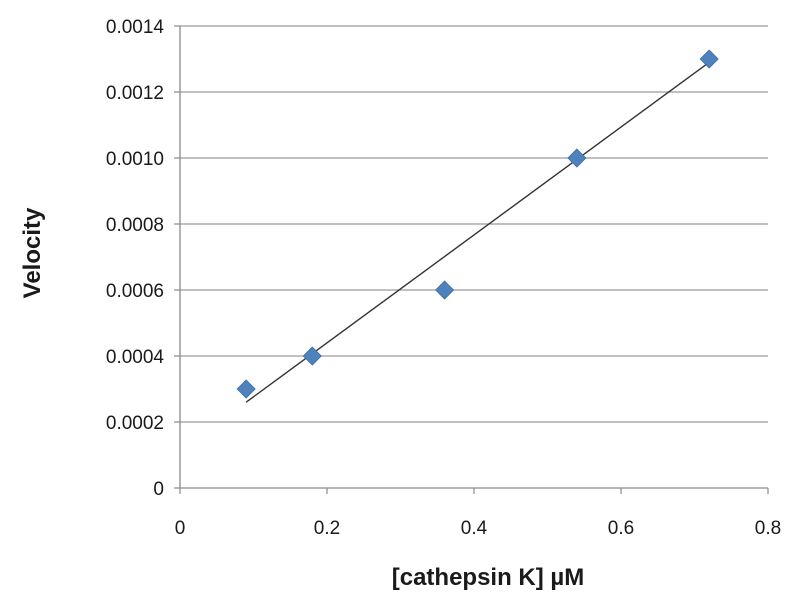 The height and width of the screenshot is (594, 791). Describe the element at coordinates (474, 528) in the screenshot. I see `x-tick-label: 0.4` at that location.